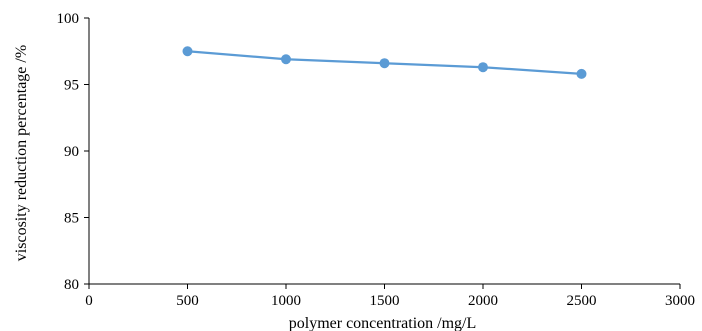 This screenshot has height=331, width=702. I want to click on x-tick-label: 2000, so click(483, 301).